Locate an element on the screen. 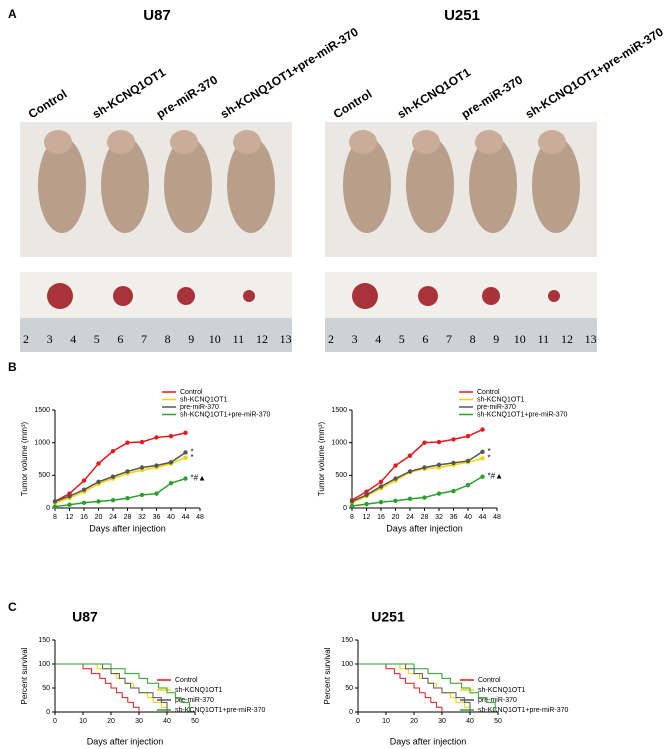 The image size is (670, 749). y-tick-label: 500 is located at coordinates (341, 475).